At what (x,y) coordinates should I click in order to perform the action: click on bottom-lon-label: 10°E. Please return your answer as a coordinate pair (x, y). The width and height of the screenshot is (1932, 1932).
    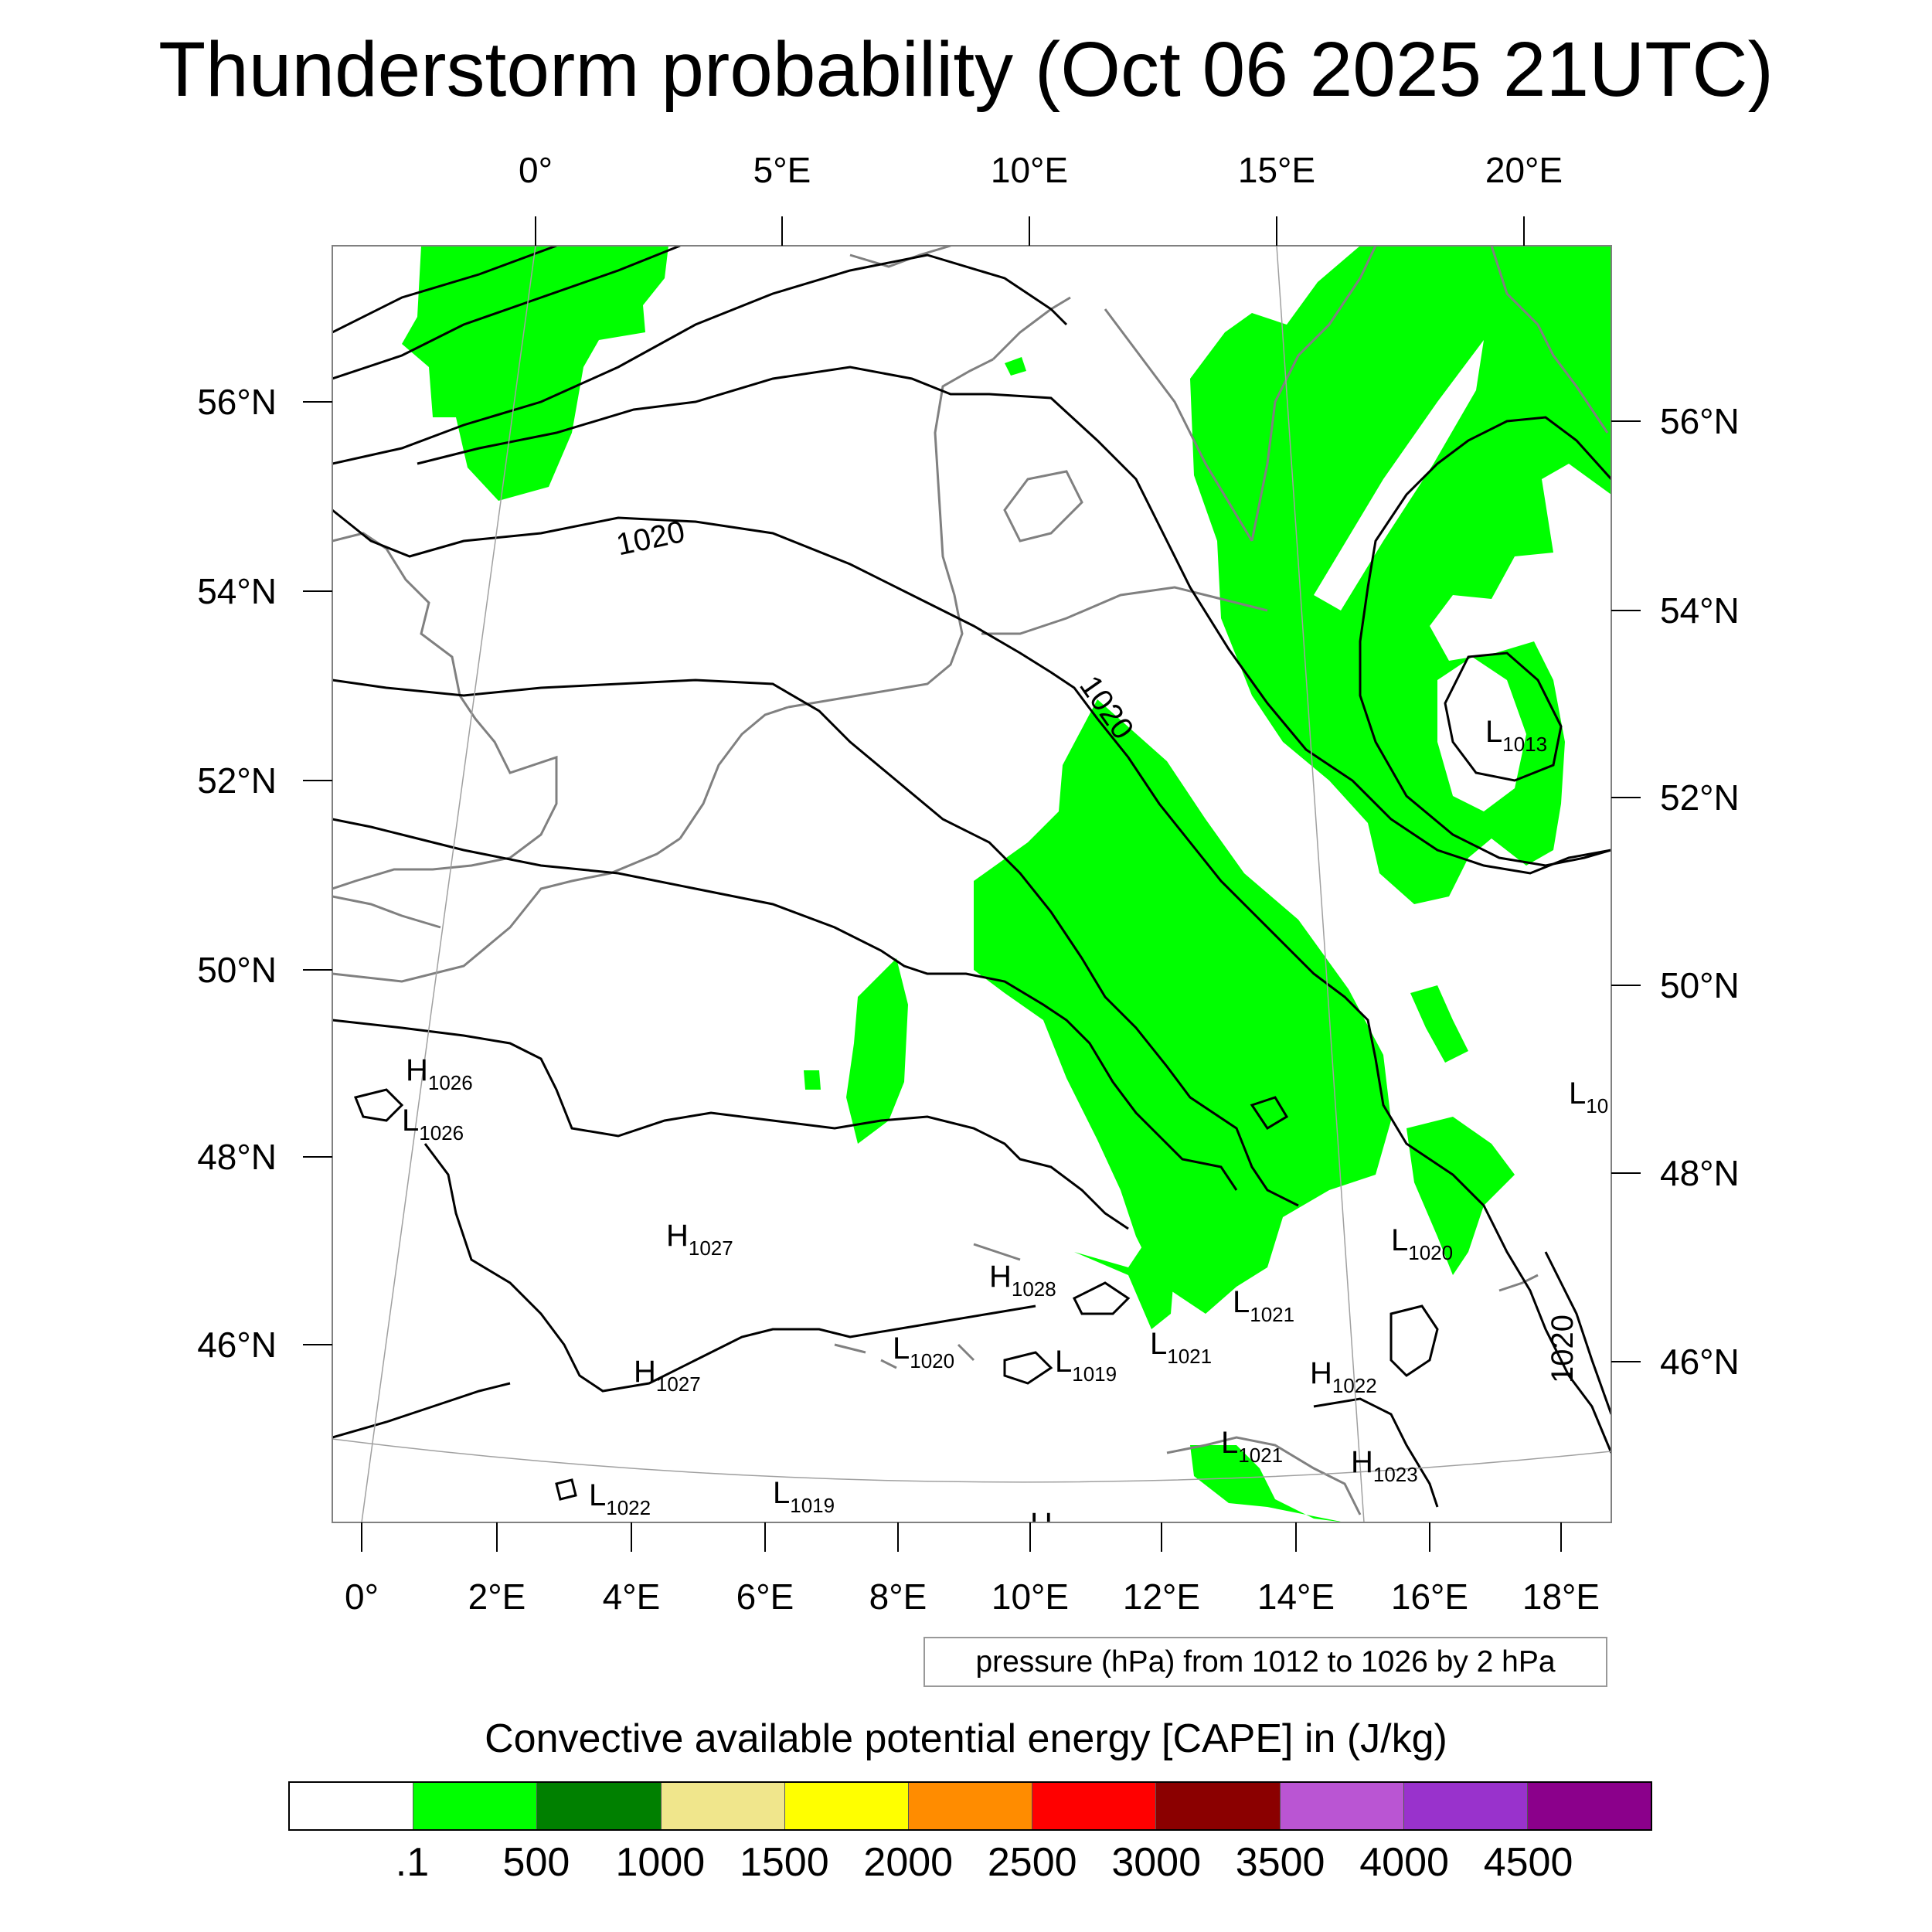
    Looking at the image, I should click on (1030, 1597).